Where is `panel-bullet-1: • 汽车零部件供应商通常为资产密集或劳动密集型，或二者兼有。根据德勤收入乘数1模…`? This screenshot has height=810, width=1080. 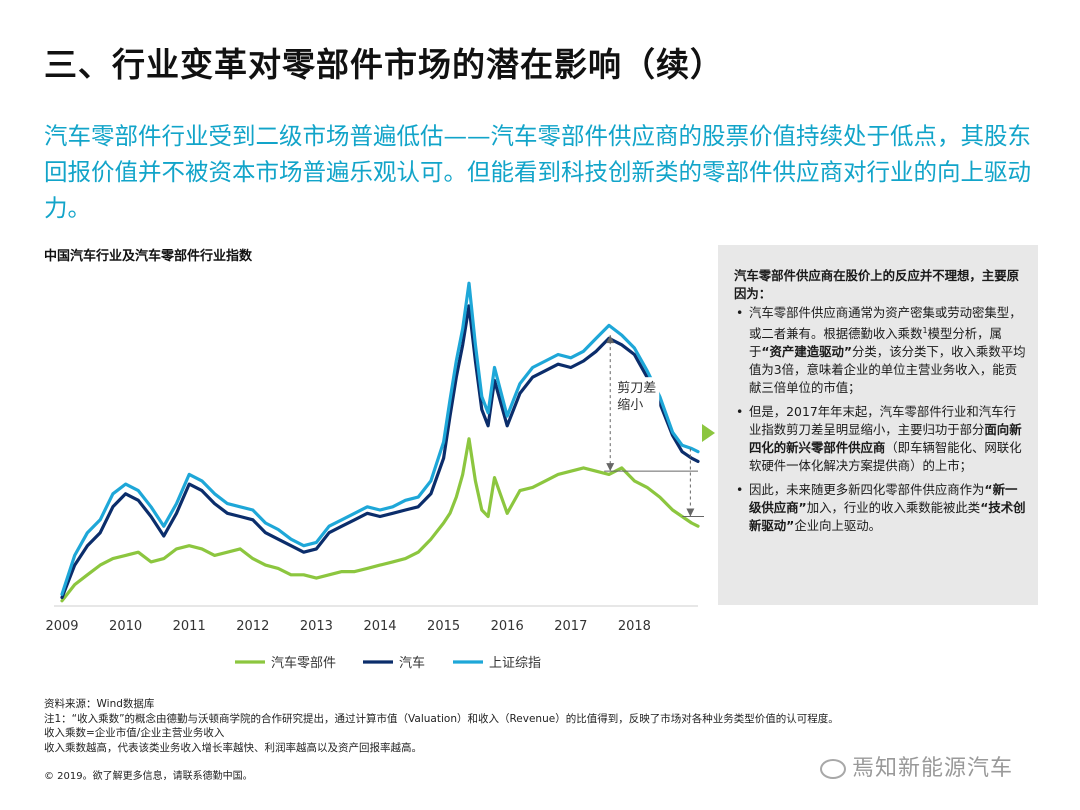
panel-bullet-1: • 汽车零部件供应商通常为资产密集或劳动密集型，或二者兼有。根据德勤收入乘数1模… is located at coordinates (880, 350).